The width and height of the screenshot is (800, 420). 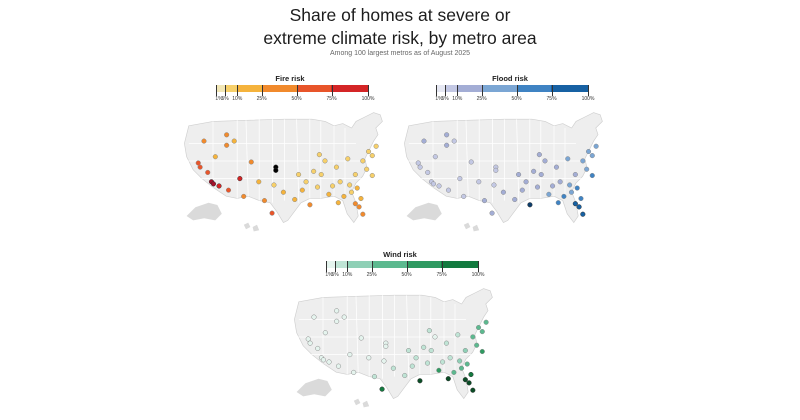 What do you see at coordinates (204, 211) in the screenshot?
I see `alaska-shape` at bounding box center [204, 211].